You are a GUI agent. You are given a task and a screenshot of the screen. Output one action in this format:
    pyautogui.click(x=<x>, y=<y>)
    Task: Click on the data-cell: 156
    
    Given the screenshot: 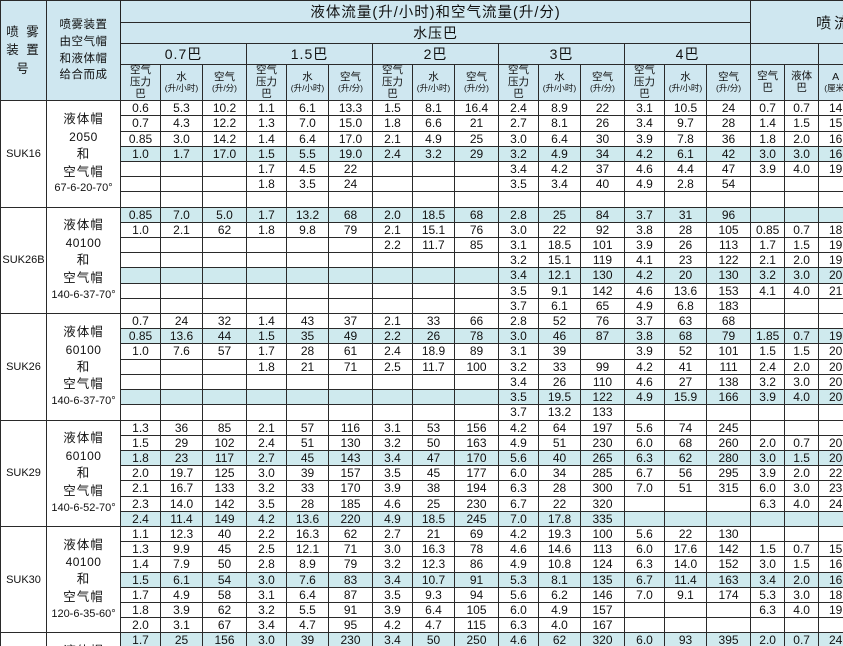 What is the action you would take?
    pyautogui.click(x=476, y=427)
    